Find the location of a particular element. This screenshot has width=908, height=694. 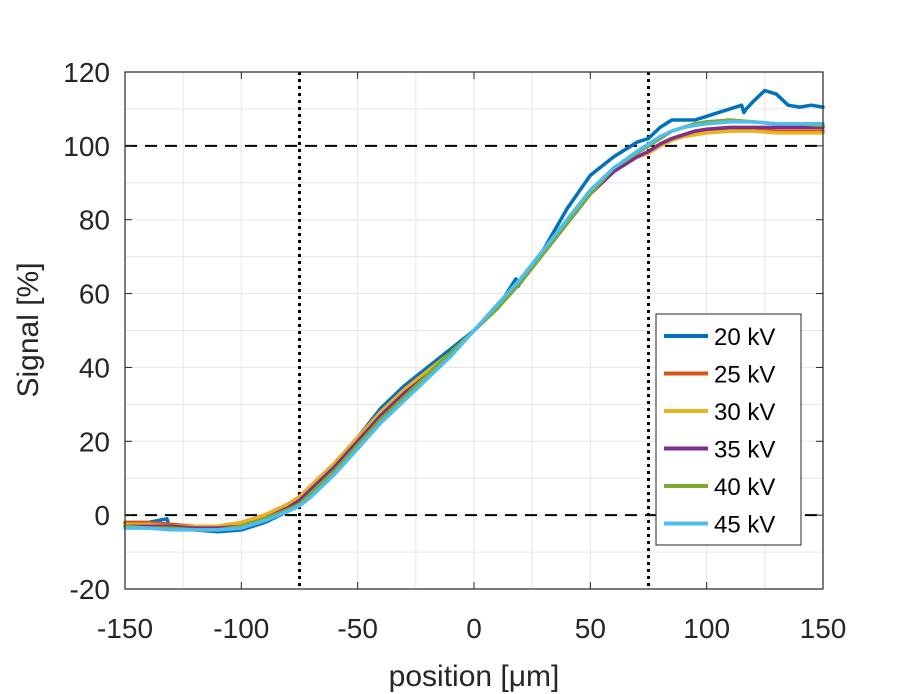

x-tick-label: 150 is located at coordinates (823, 628).